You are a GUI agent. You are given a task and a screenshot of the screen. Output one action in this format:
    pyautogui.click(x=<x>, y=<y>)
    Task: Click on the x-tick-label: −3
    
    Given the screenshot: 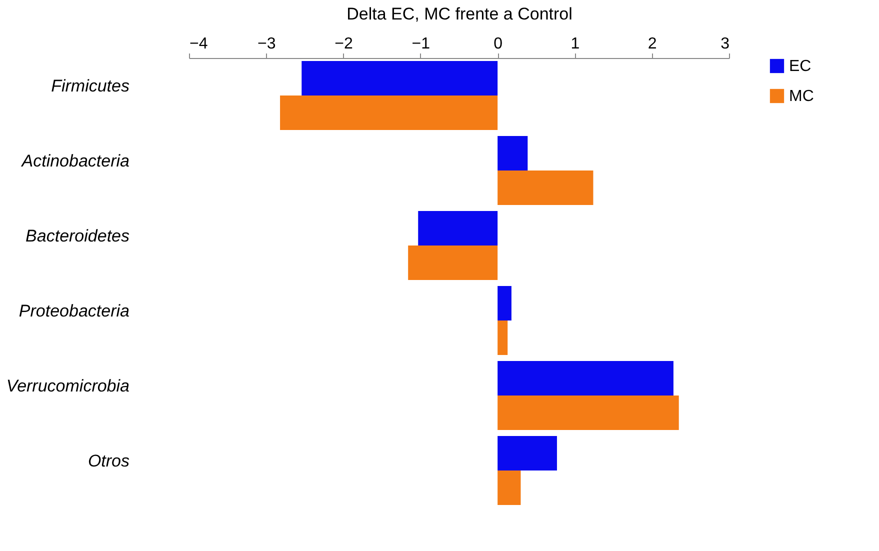 What is the action you would take?
    pyautogui.click(x=267, y=44)
    